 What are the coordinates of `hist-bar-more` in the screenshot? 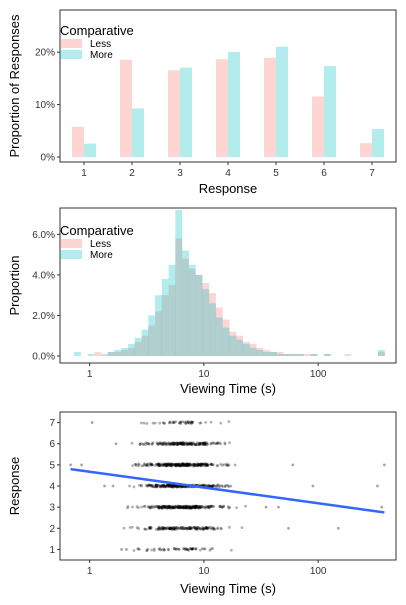 It's located at (300, 354).